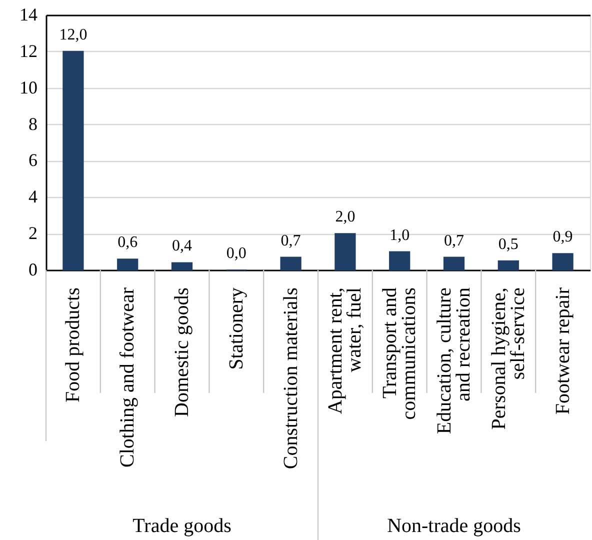  I want to click on x-tick-label: Food products, so click(73, 344).